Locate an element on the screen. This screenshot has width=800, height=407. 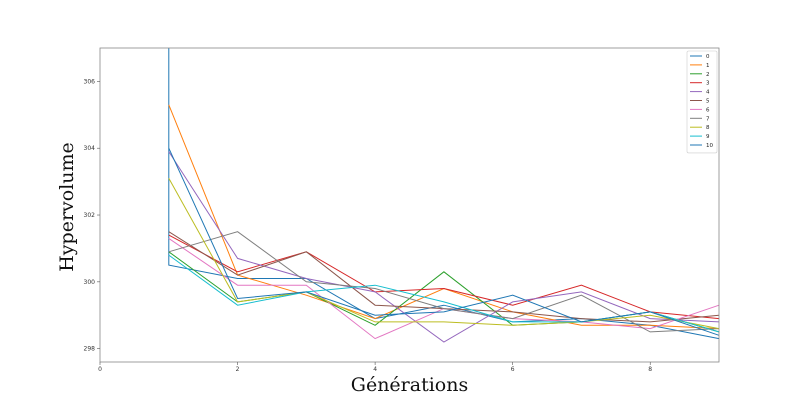
legend-label-2: 2 is located at coordinates (708, 75).